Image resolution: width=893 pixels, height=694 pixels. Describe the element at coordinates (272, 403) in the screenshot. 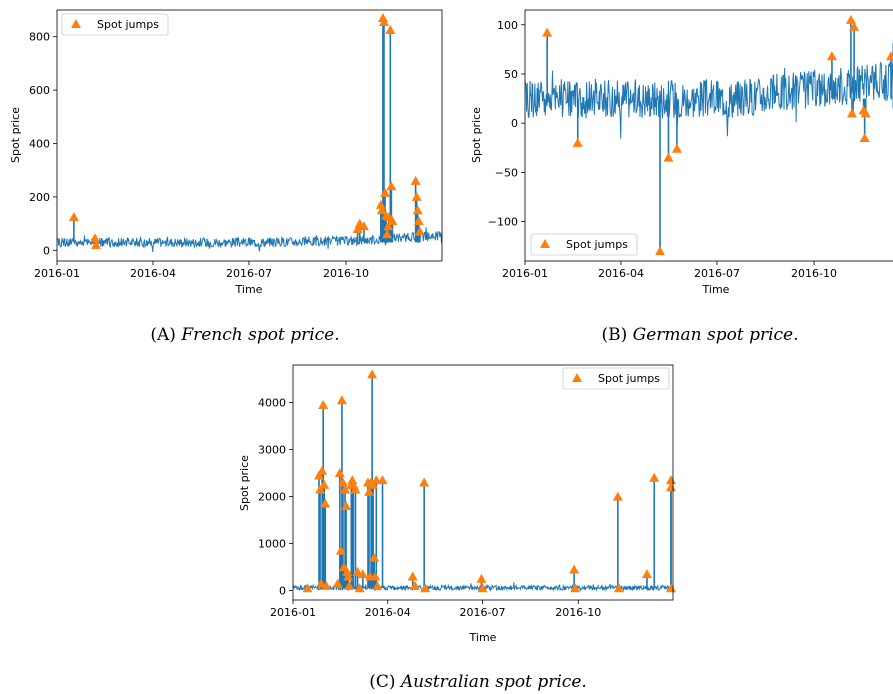

I see `australian-y-tick-label: 4000` at that location.